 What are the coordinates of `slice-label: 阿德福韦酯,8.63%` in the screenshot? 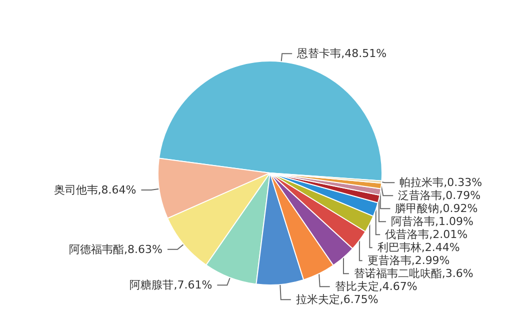 It's located at (115, 249).